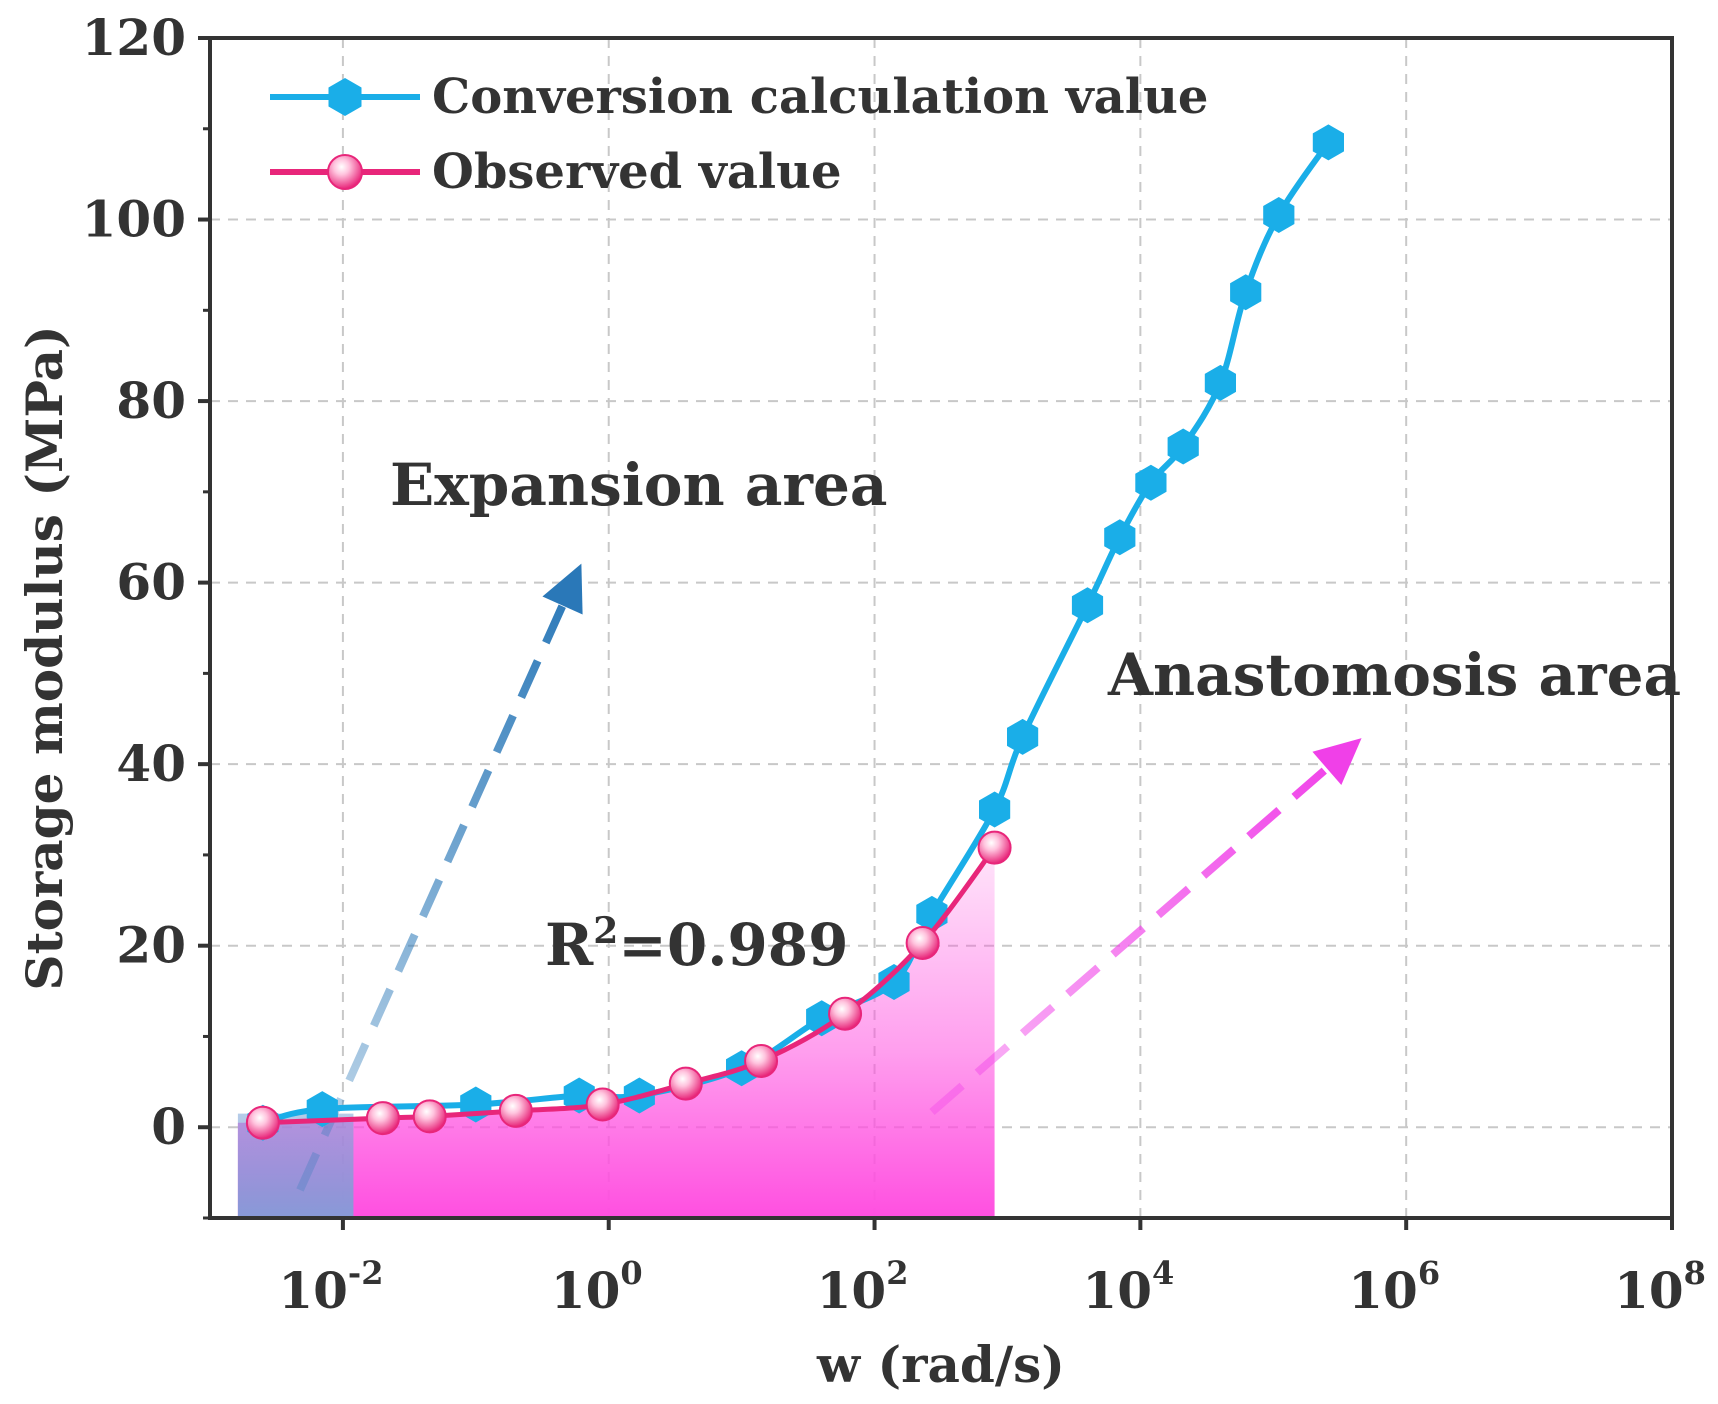 This screenshot has height=1404, width=1718. What do you see at coordinates (1394, 675) in the screenshot?
I see `anastomosis-area-label: Anastomosis area` at bounding box center [1394, 675].